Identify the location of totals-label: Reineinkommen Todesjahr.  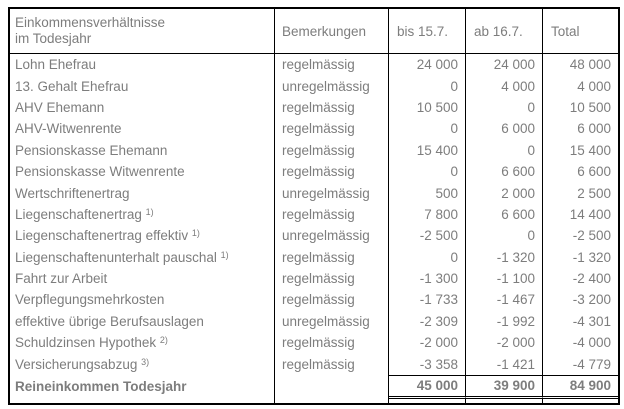
(142, 386).